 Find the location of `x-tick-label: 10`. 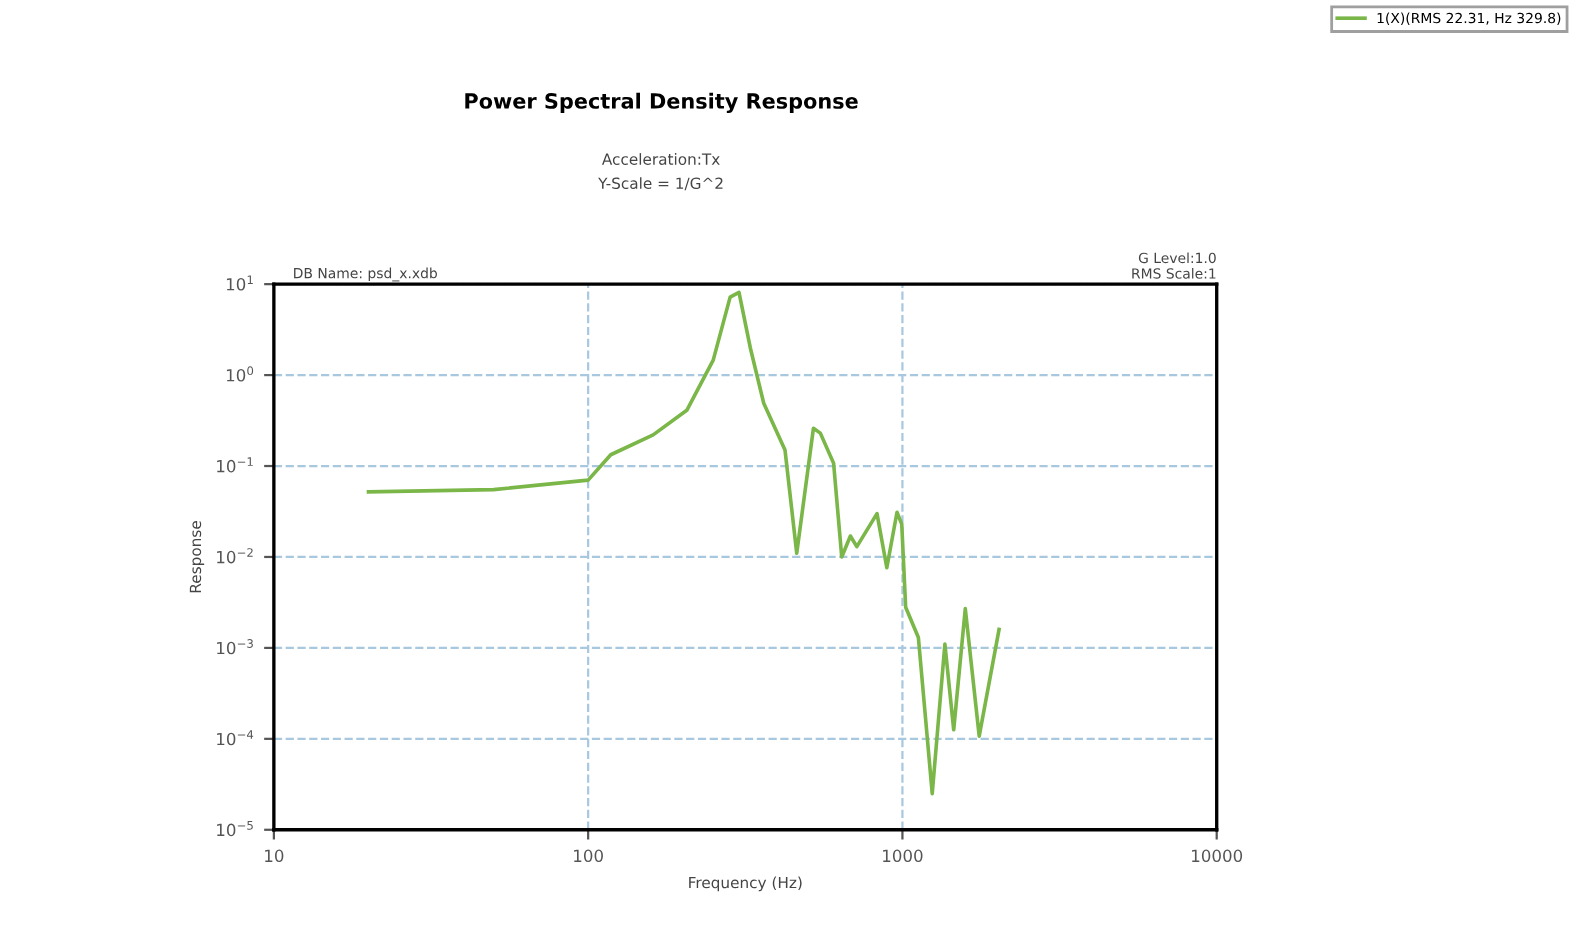

x-tick-label: 10 is located at coordinates (274, 856).